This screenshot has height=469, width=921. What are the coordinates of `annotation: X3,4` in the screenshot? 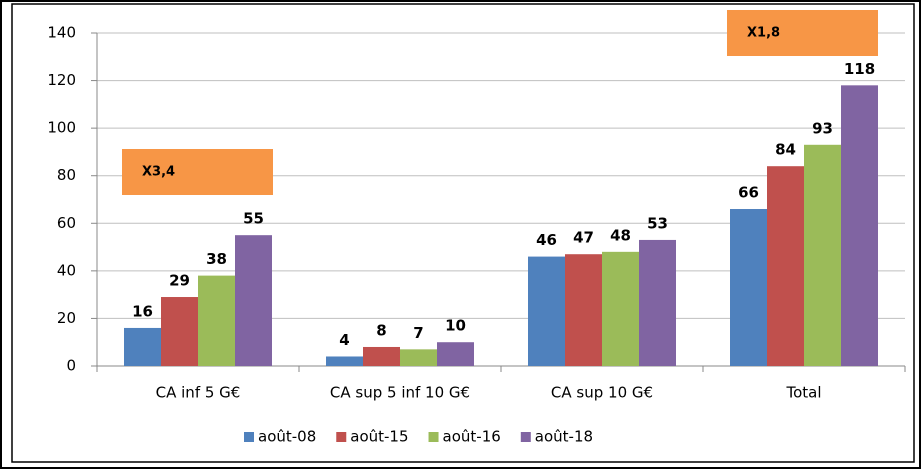 It's located at (158, 172).